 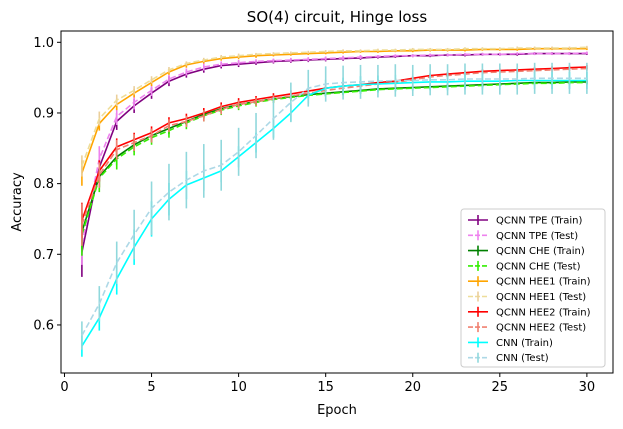 What do you see at coordinates (337, 410) in the screenshot?
I see `x-axis-label: Epoch` at bounding box center [337, 410].